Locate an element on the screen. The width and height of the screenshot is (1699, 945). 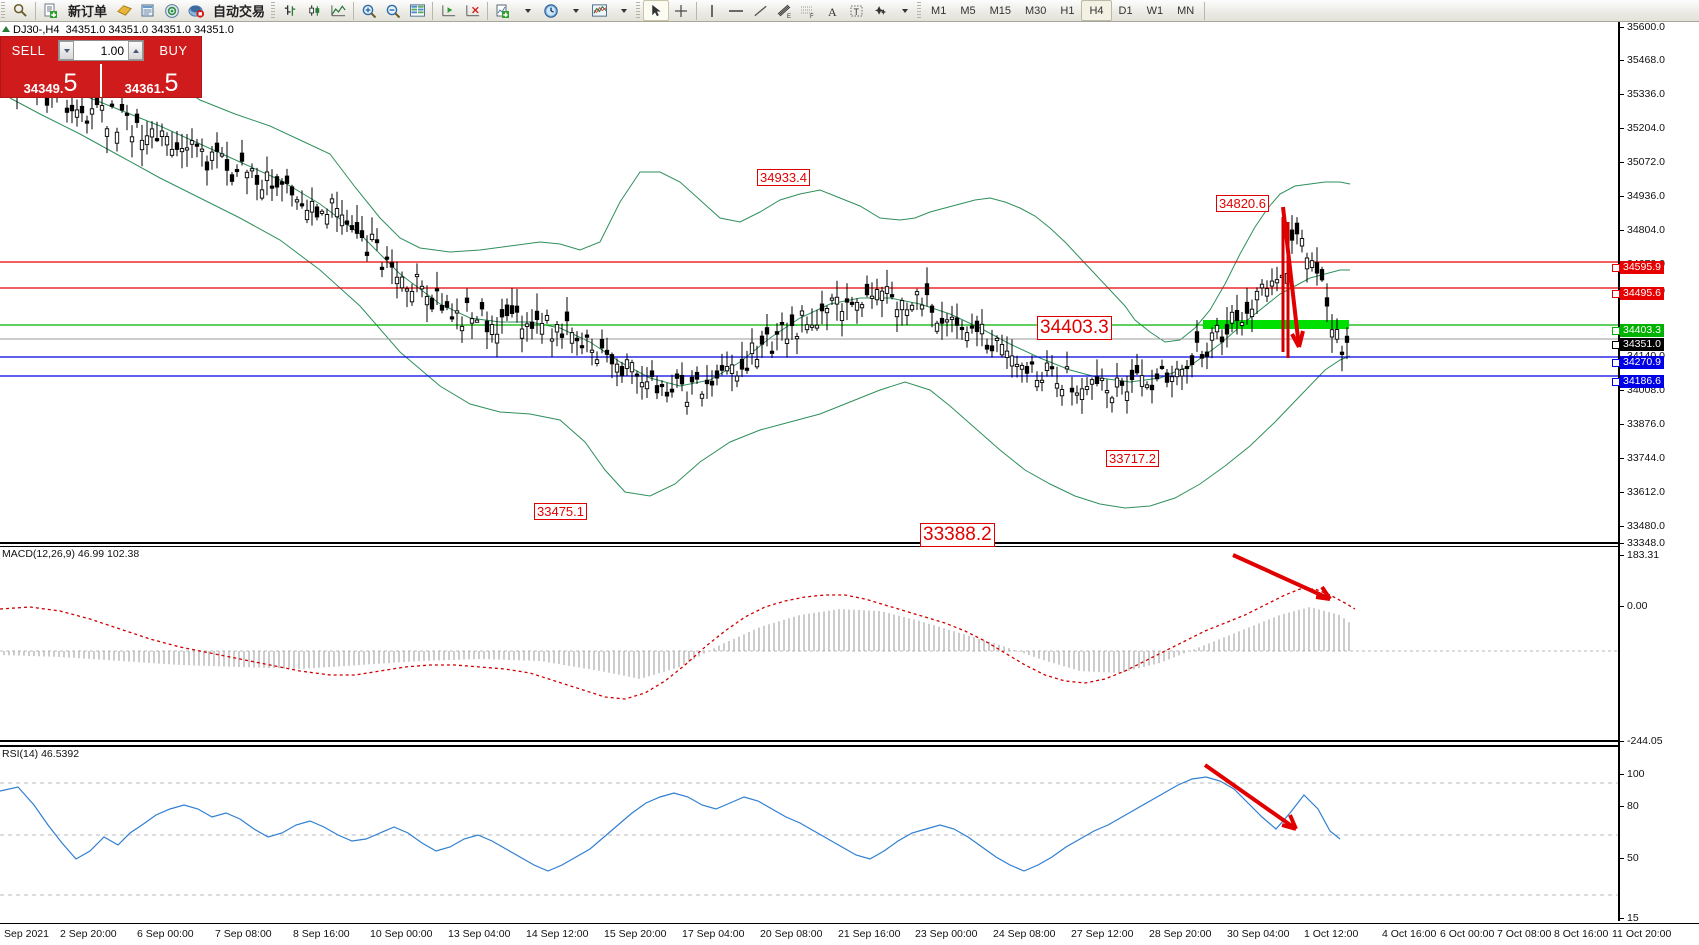
templates-icon is located at coordinates (599, 10).